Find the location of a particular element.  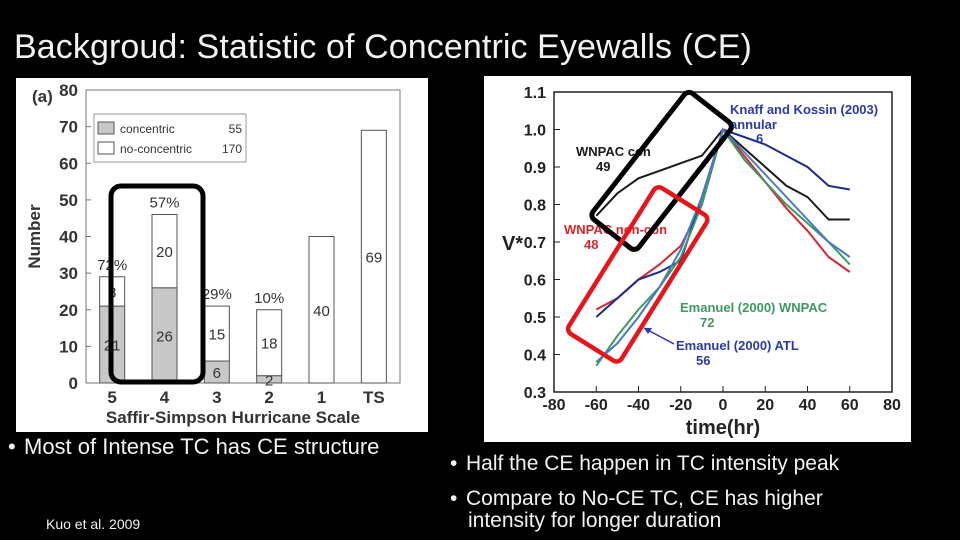

y-tick-label: 10 is located at coordinates (68, 346).